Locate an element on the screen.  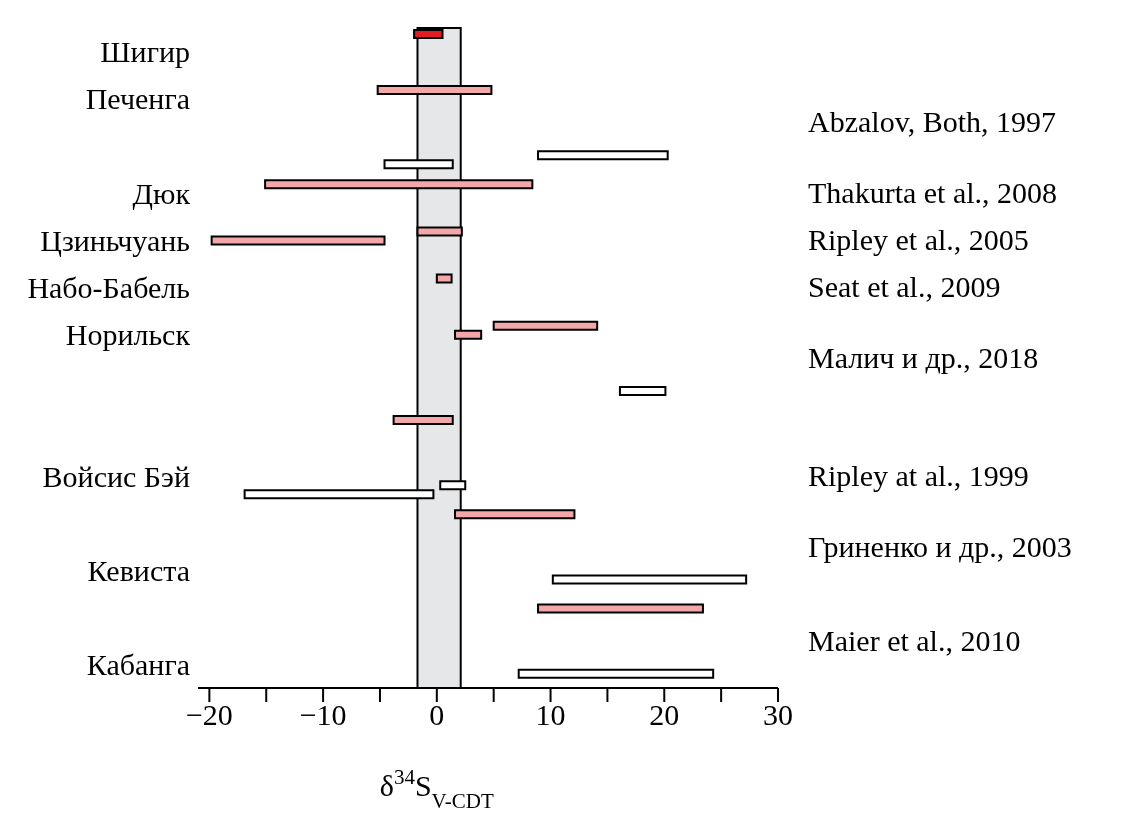
text: Maier et al., 2010 is located at coordinates (914, 640).